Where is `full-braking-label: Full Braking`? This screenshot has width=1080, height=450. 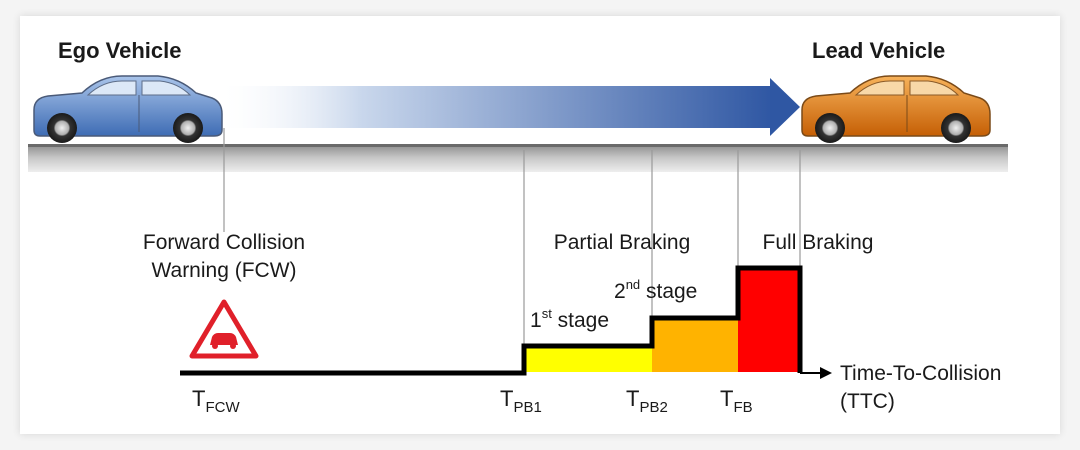 full-braking-label: Full Braking is located at coordinates (818, 242).